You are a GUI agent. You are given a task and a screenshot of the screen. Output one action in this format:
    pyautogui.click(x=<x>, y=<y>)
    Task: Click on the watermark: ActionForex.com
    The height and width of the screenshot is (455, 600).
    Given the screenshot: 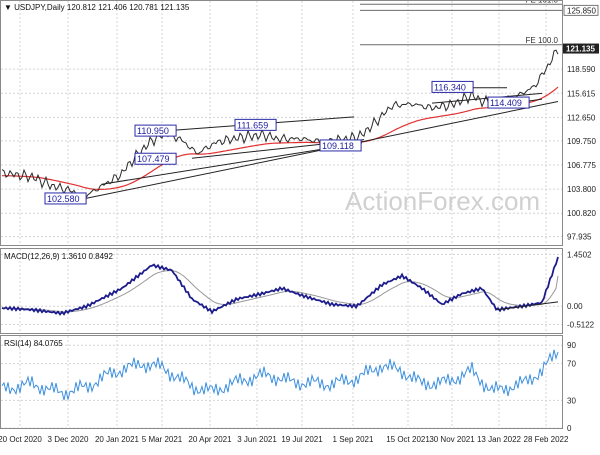 What is the action you would take?
    pyautogui.click(x=442, y=201)
    